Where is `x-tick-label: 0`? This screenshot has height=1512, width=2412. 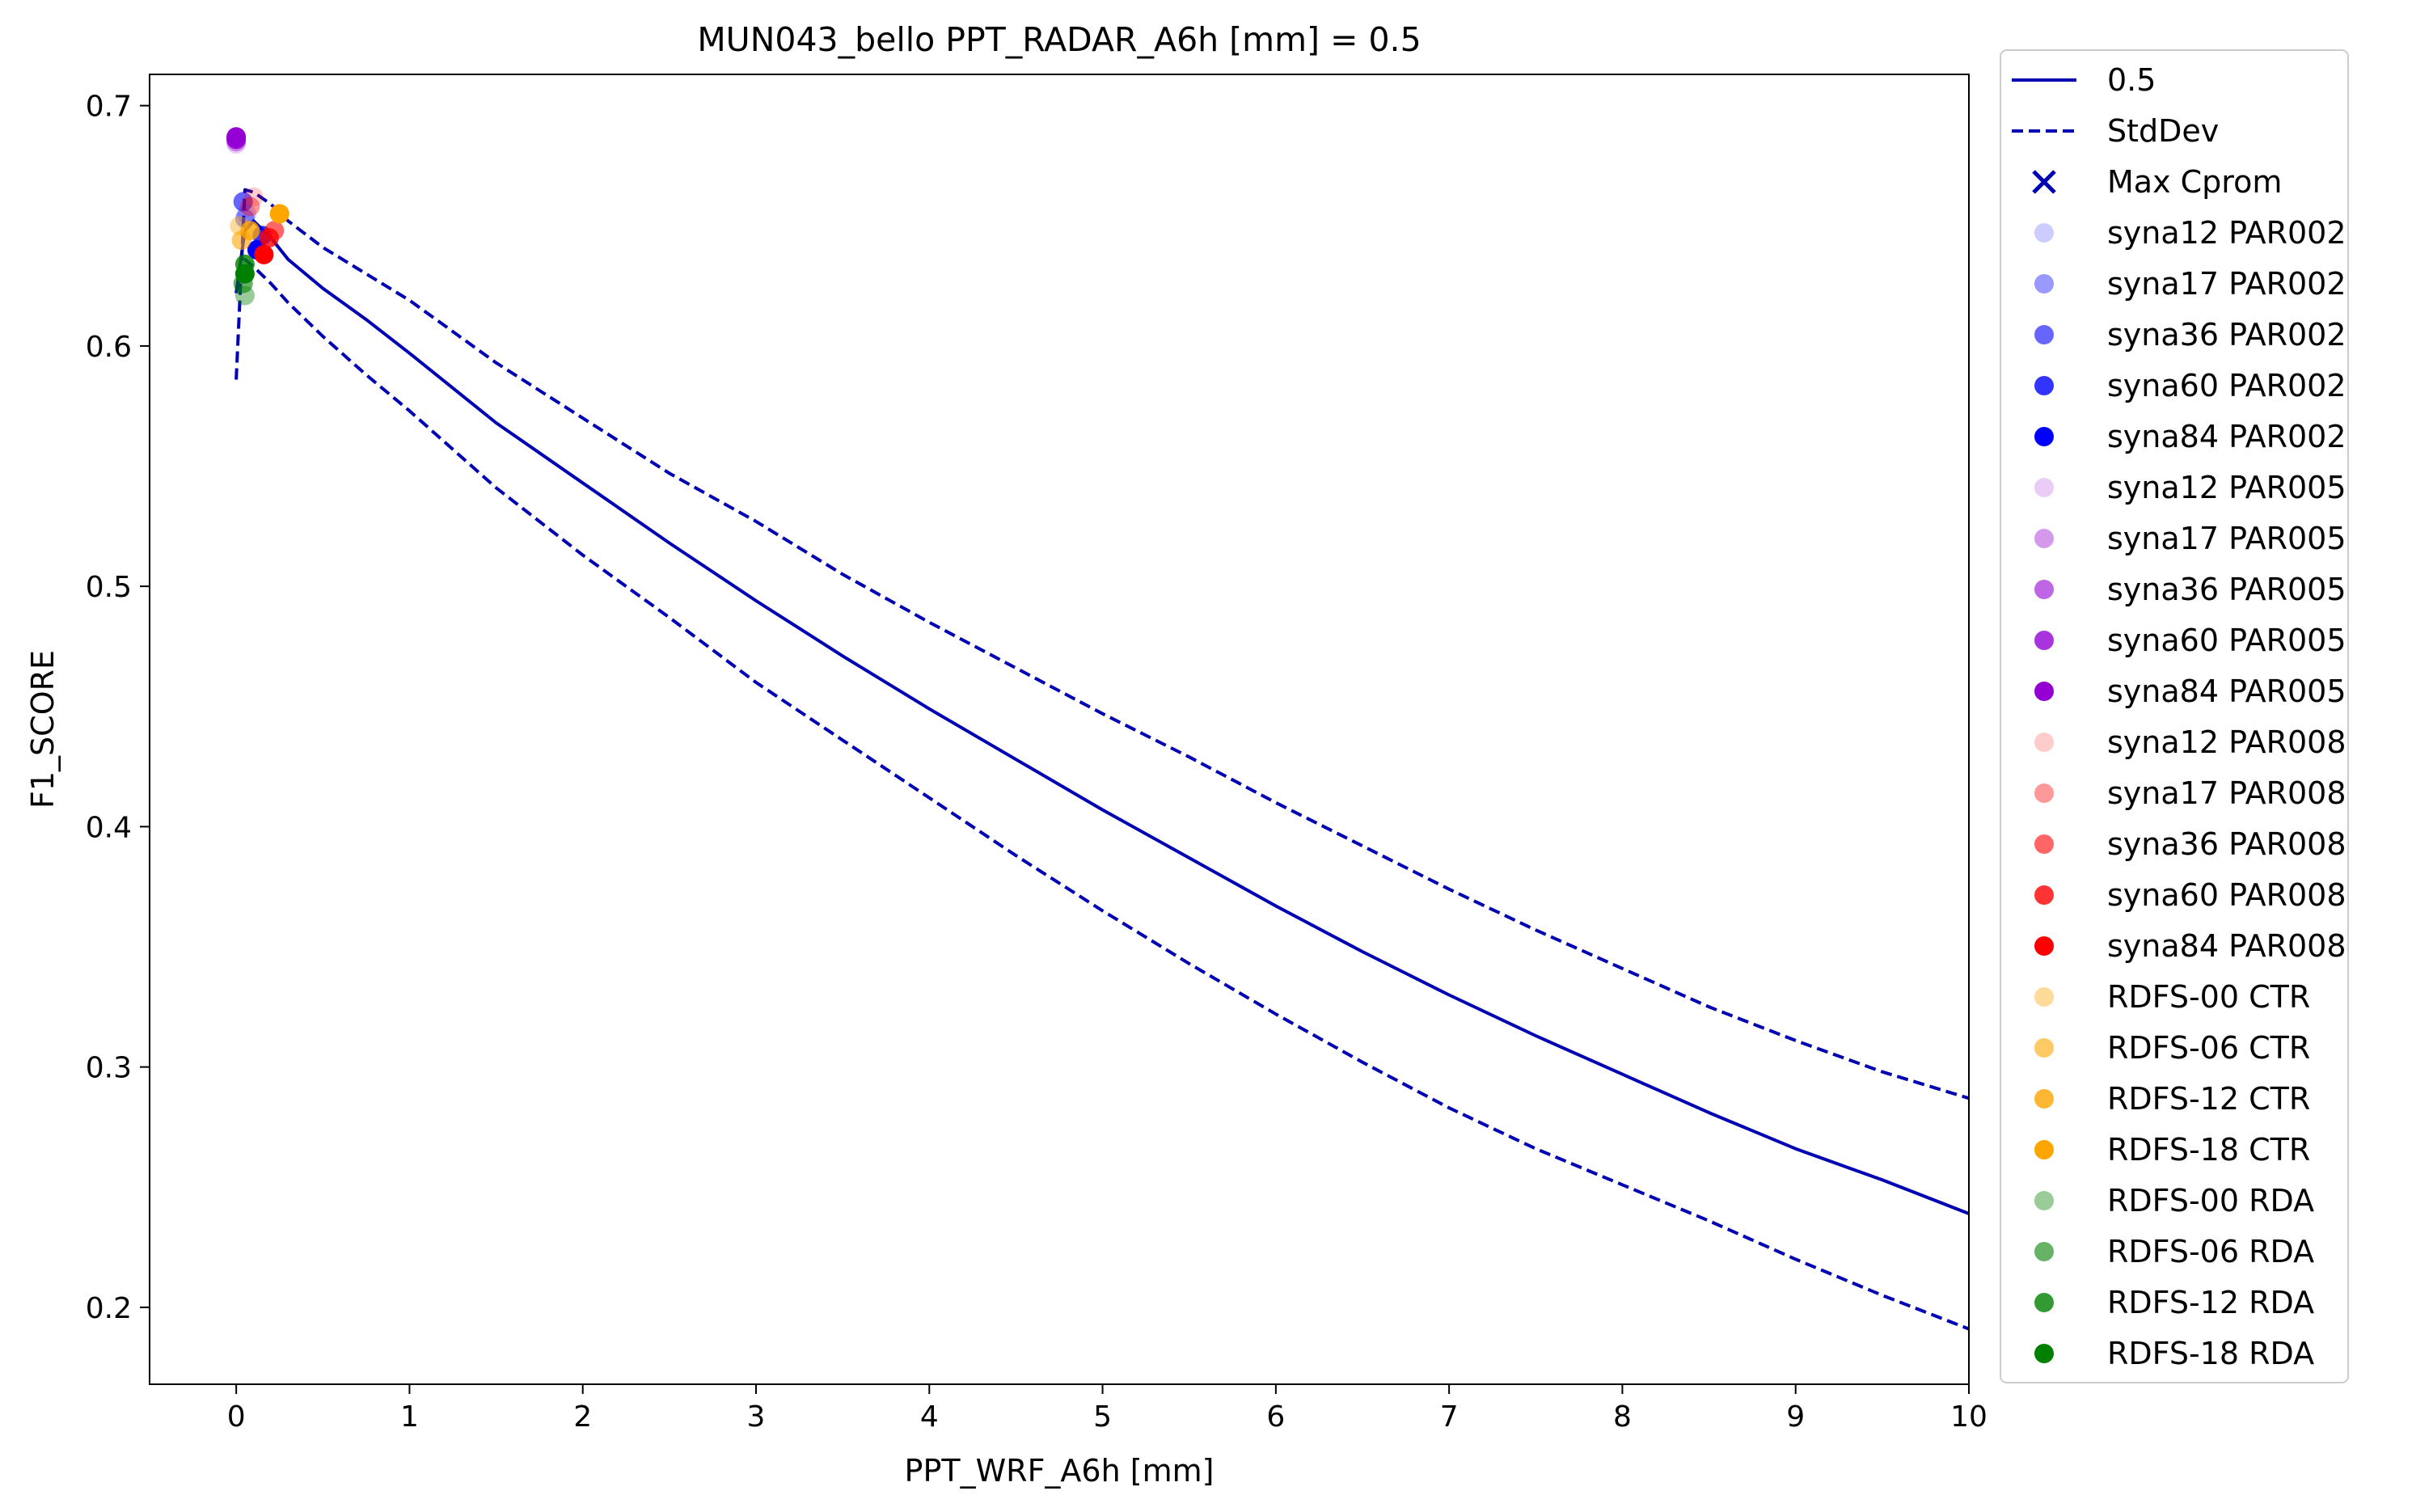
x-tick-label: 0 is located at coordinates (236, 1417).